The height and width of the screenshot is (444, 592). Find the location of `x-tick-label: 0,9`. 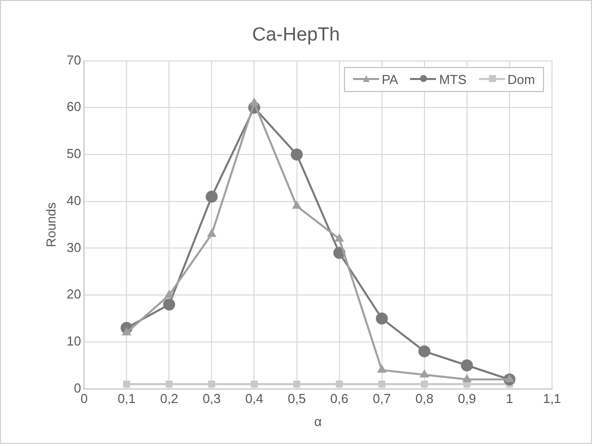

x-tick-label: 0,9 is located at coordinates (467, 398).